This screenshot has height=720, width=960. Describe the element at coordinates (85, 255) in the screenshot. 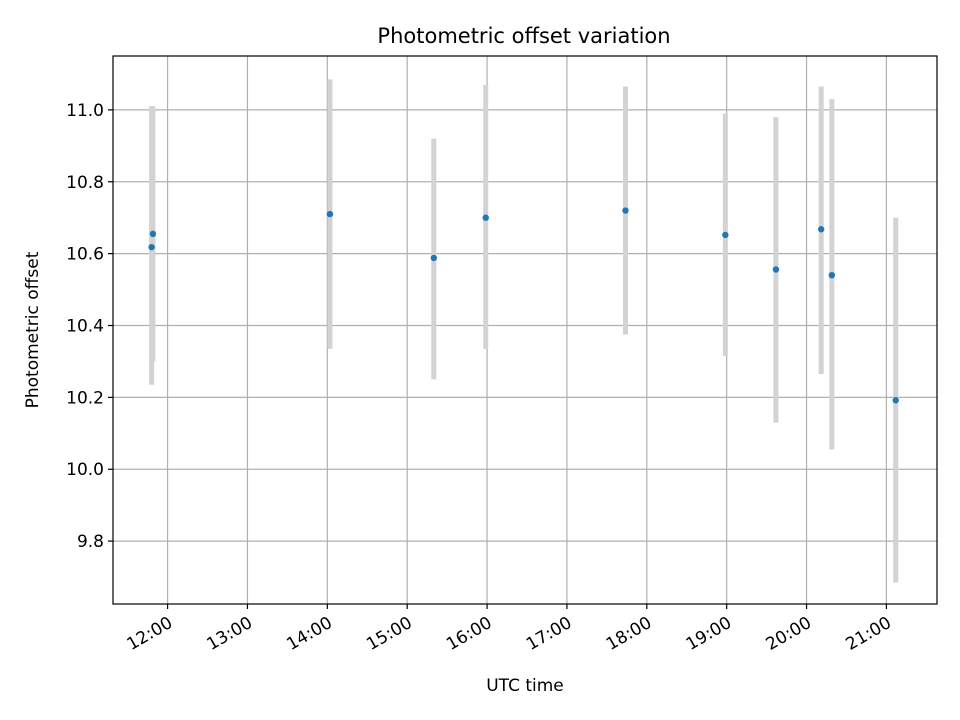

I see `y-tick-label: 10.6` at that location.